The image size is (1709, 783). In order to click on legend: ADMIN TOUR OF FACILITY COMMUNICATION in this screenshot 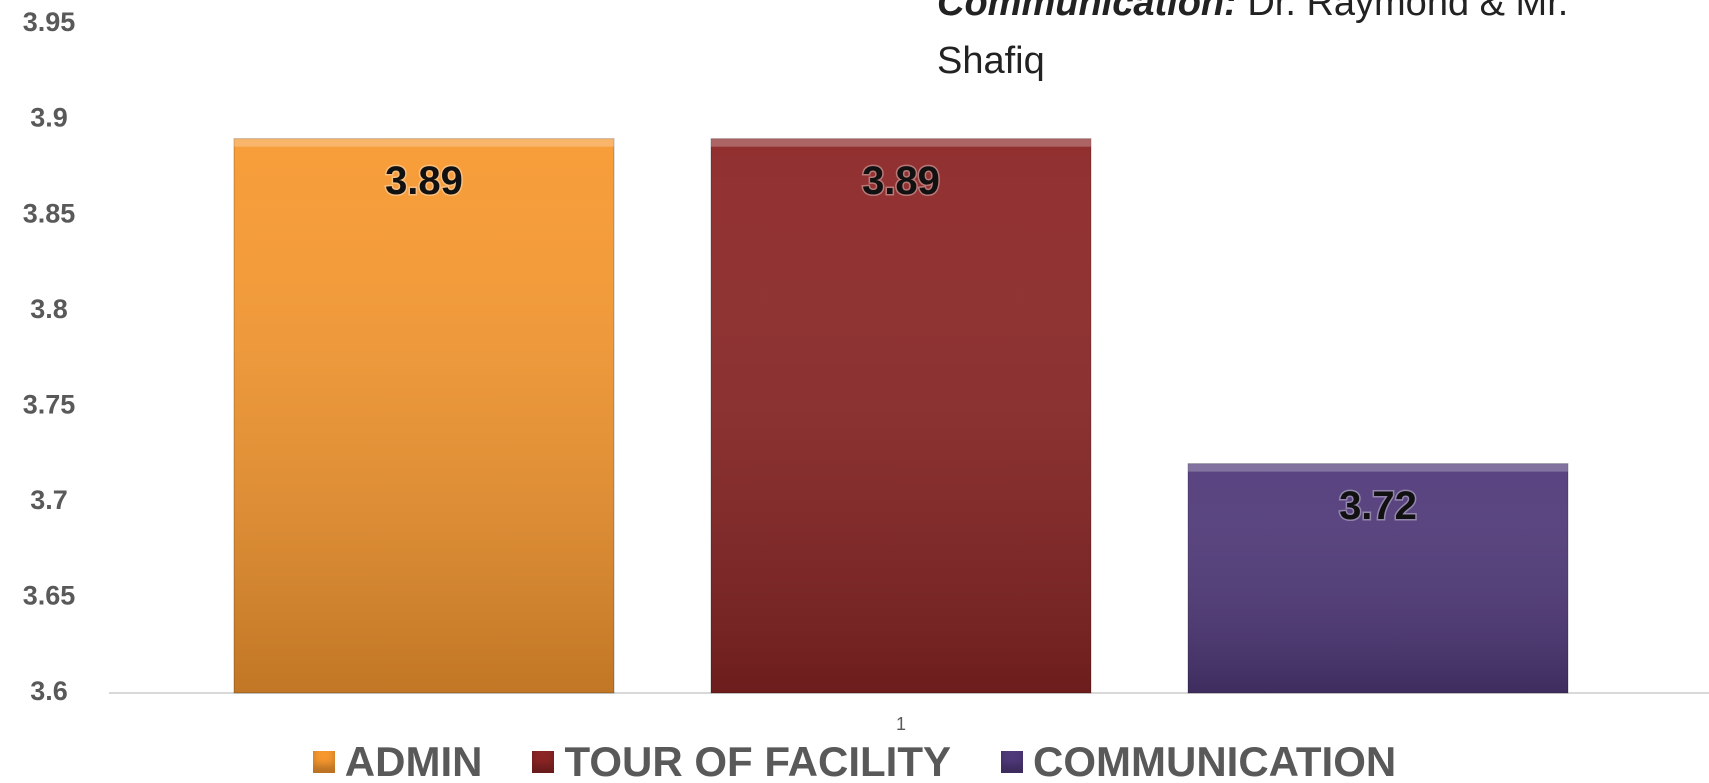, I will do `click(854, 760)`.